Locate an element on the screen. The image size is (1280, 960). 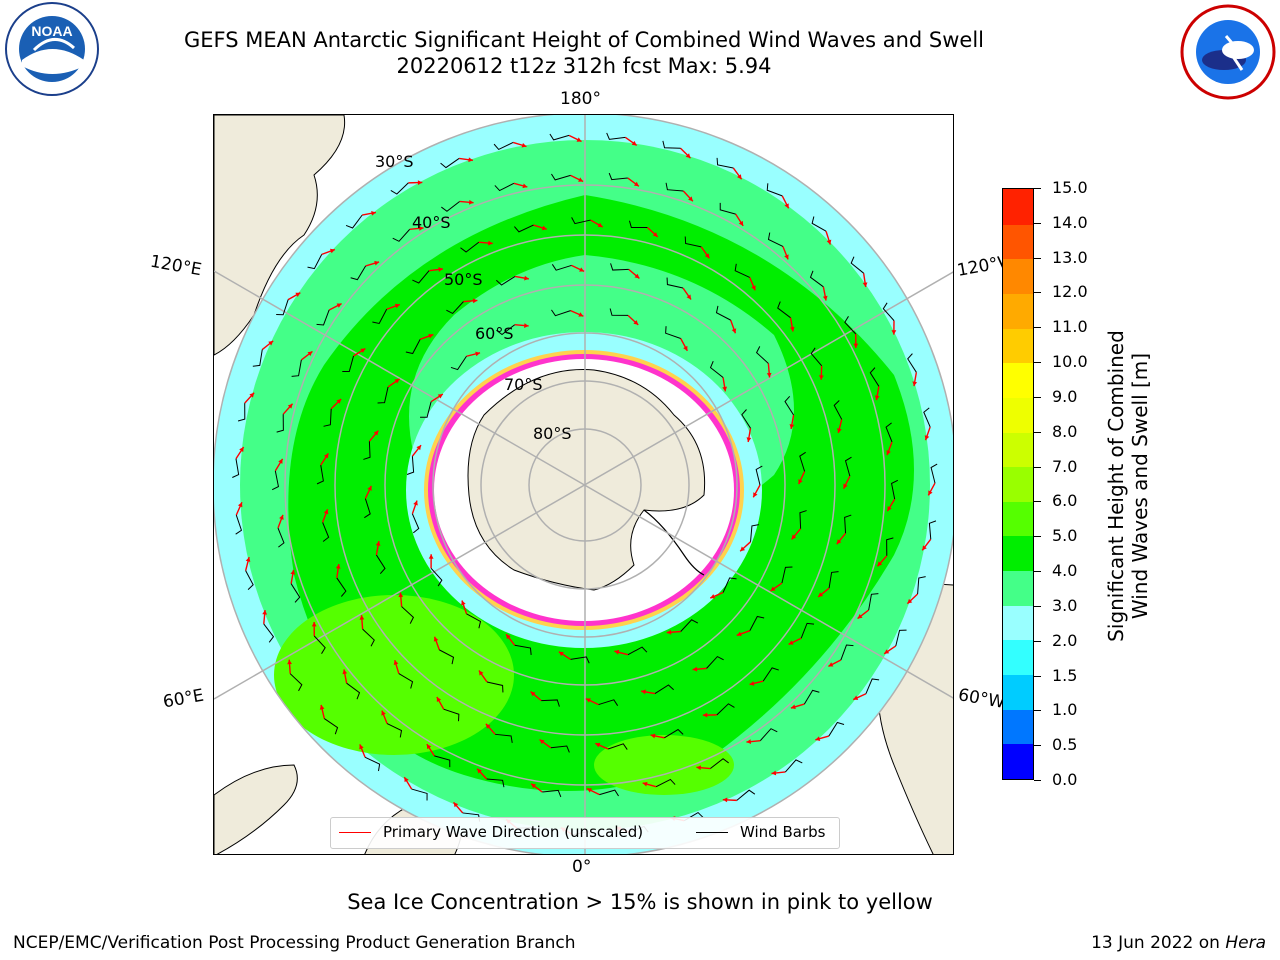
colorbar-tick-label: 12.0 is located at coordinates (1070, 292).